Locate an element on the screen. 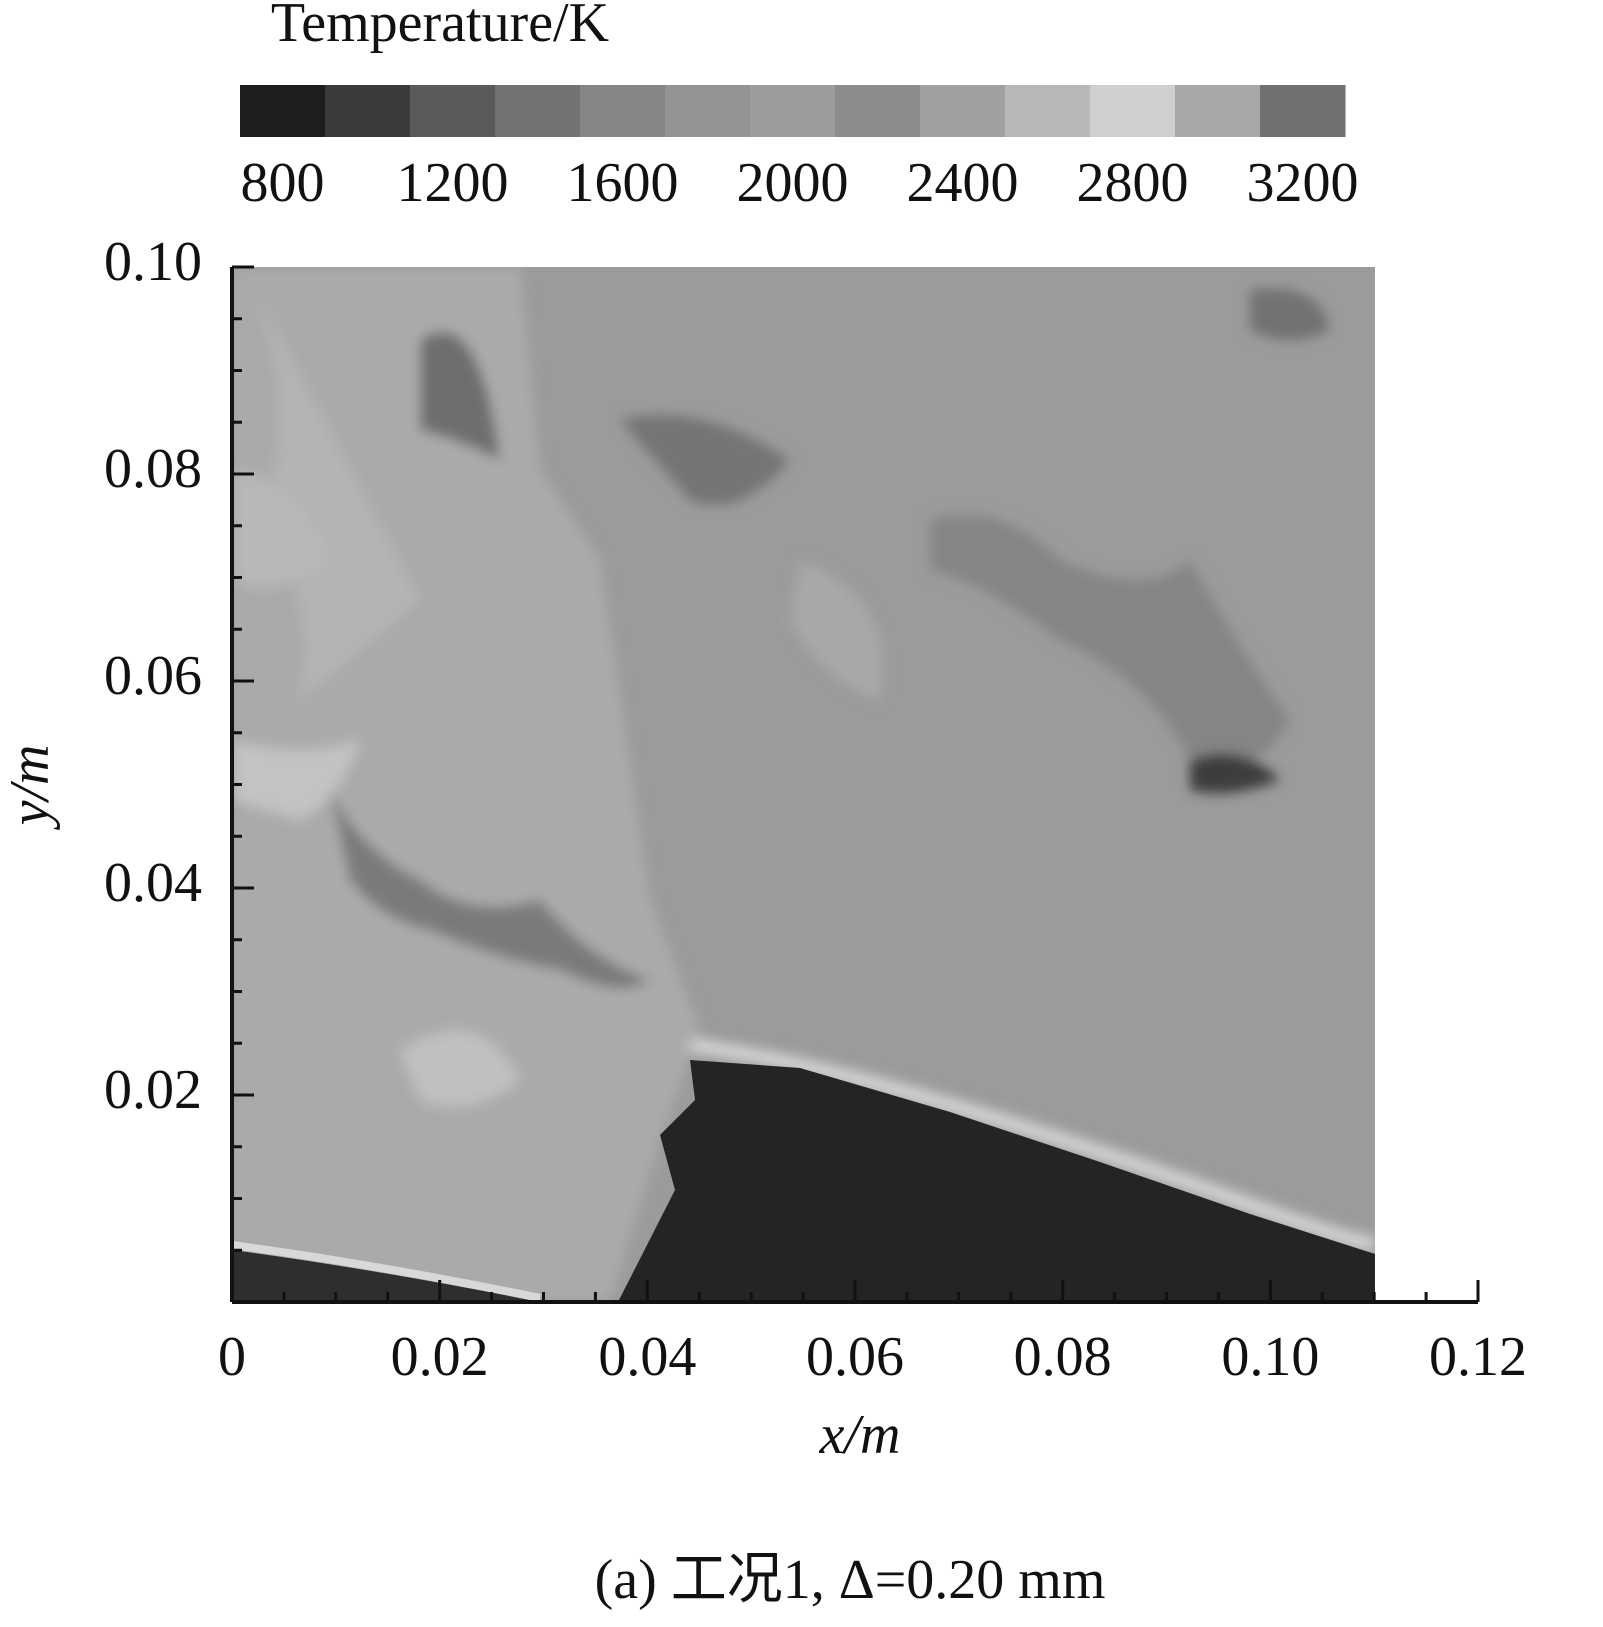 The height and width of the screenshot is (1627, 1603). y-axis-label: y/m is located at coordinates (30, 788).